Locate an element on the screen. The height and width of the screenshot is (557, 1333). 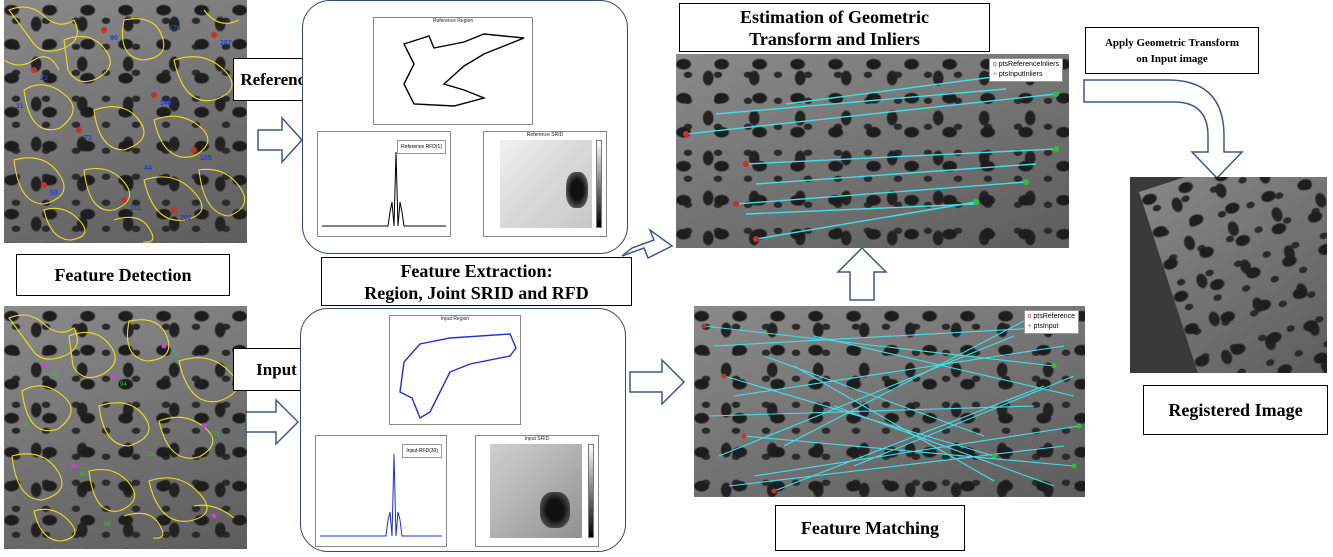
svg-text: 133 is located at coordinates (149, 455).